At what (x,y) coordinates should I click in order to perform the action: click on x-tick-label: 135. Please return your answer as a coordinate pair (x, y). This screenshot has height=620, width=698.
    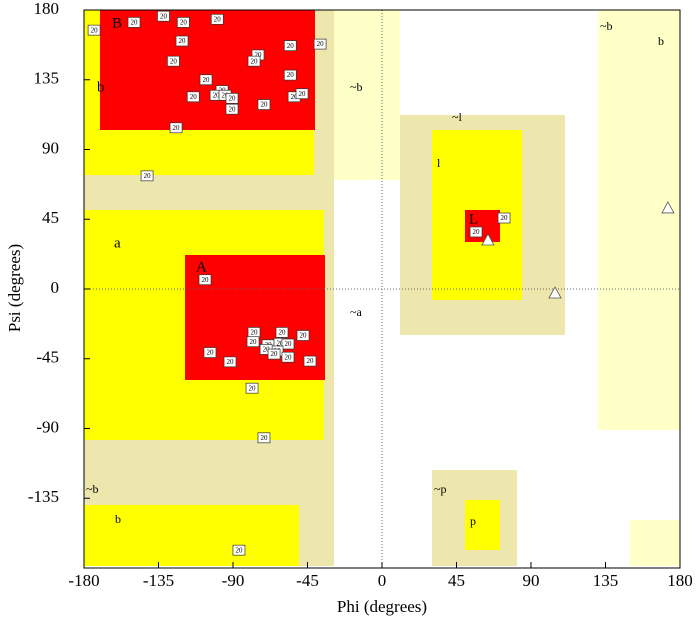
    Looking at the image, I should click on (606, 580).